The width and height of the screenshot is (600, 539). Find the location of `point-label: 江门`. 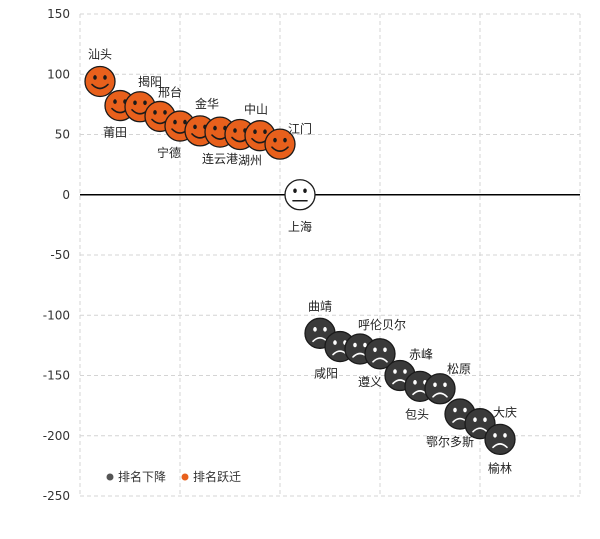

point-label: 江门 is located at coordinates (300, 128).